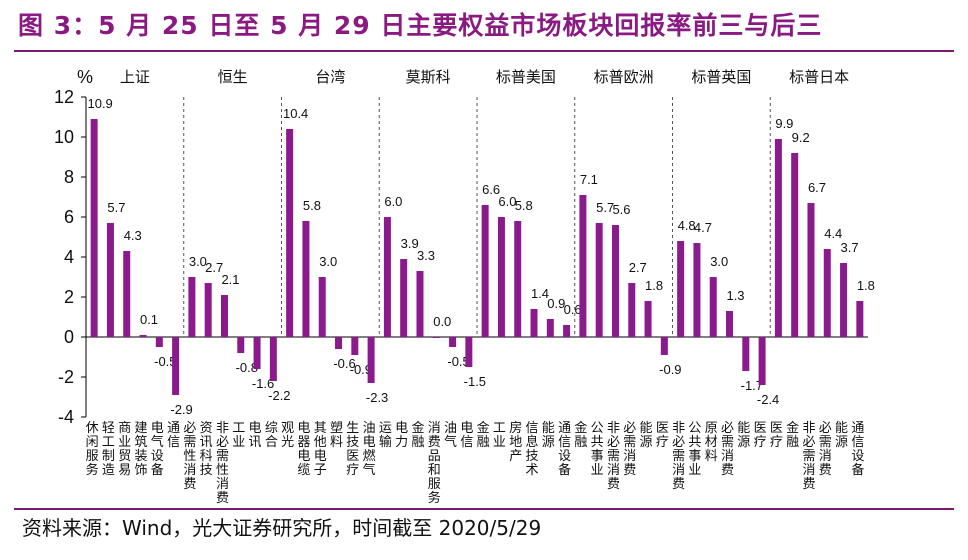 This screenshot has width=968, height=560. I want to click on category-label-char: 观, so click(287, 427).